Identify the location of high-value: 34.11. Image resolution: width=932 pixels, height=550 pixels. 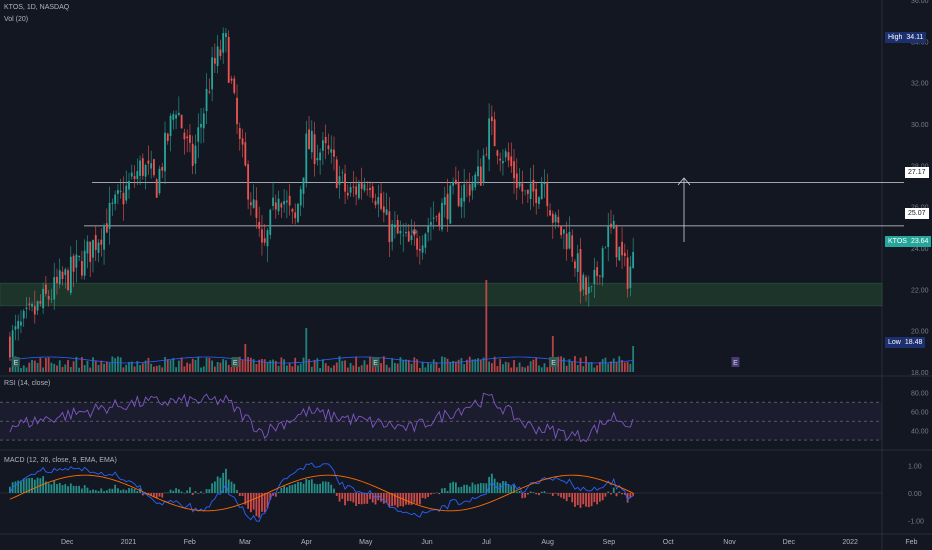
(915, 37).